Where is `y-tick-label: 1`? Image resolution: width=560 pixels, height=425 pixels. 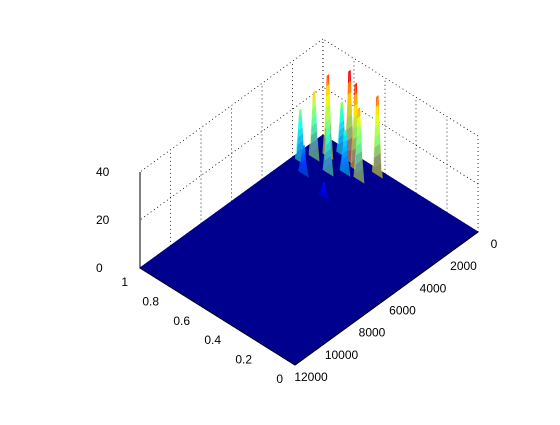 y-tick-label: 1 is located at coordinates (124, 282).